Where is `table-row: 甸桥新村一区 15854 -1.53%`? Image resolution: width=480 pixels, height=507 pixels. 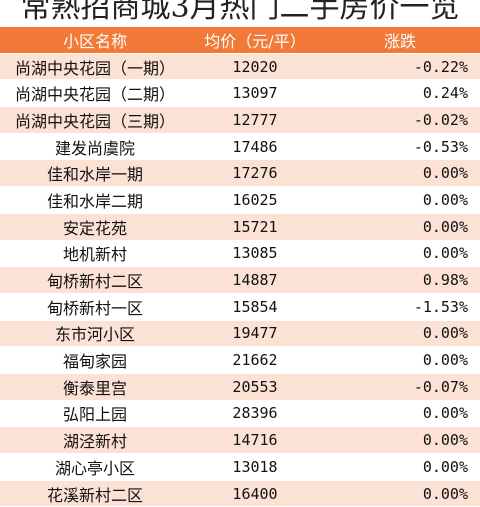
table-row: 甸桥新村一区 15854 -1.53% is located at coordinates (240, 307).